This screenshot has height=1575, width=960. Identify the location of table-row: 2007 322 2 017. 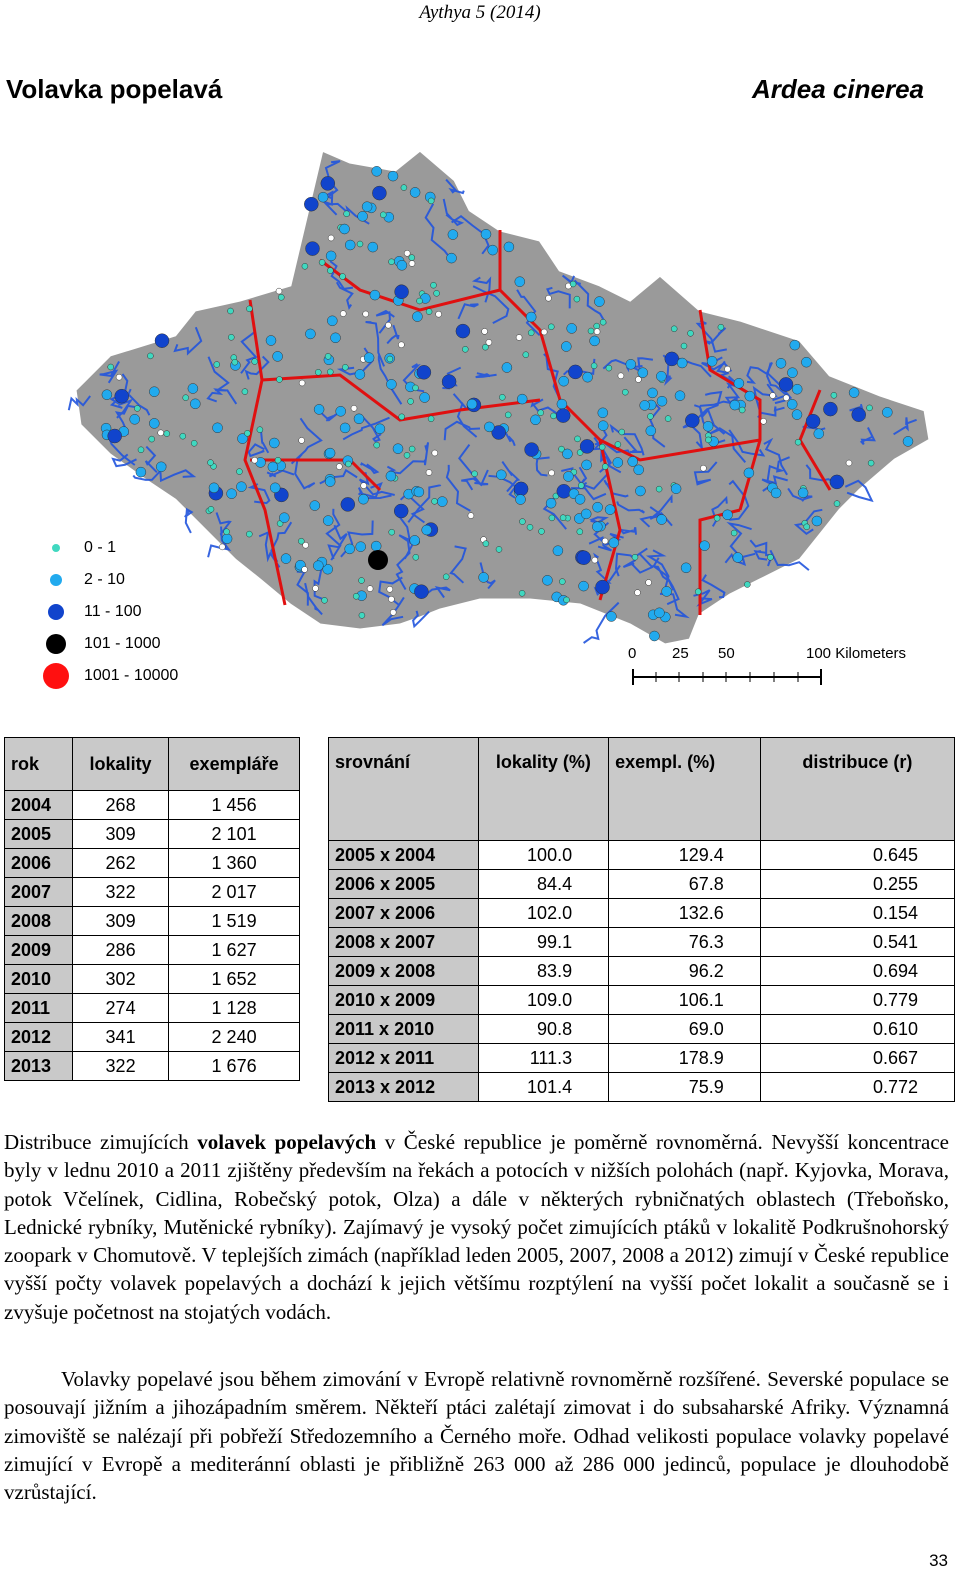
(152, 892).